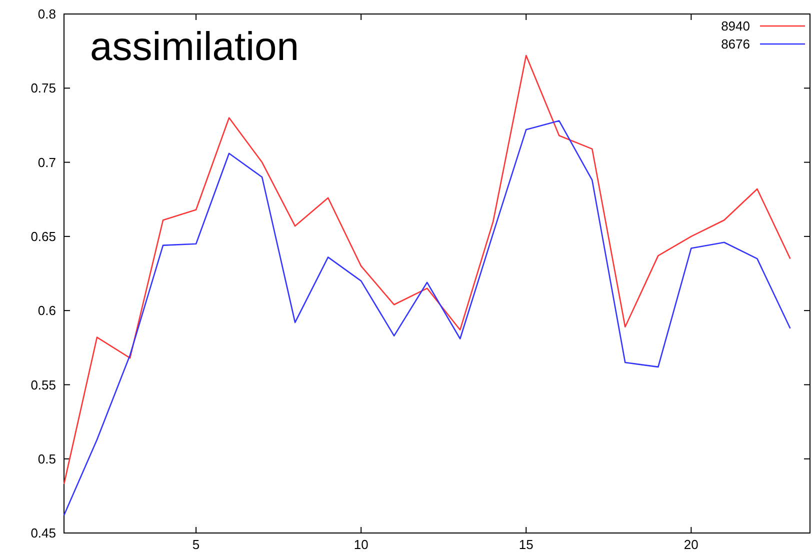 This screenshot has height=560, width=812. I want to click on x-tick-label: 5, so click(196, 544).